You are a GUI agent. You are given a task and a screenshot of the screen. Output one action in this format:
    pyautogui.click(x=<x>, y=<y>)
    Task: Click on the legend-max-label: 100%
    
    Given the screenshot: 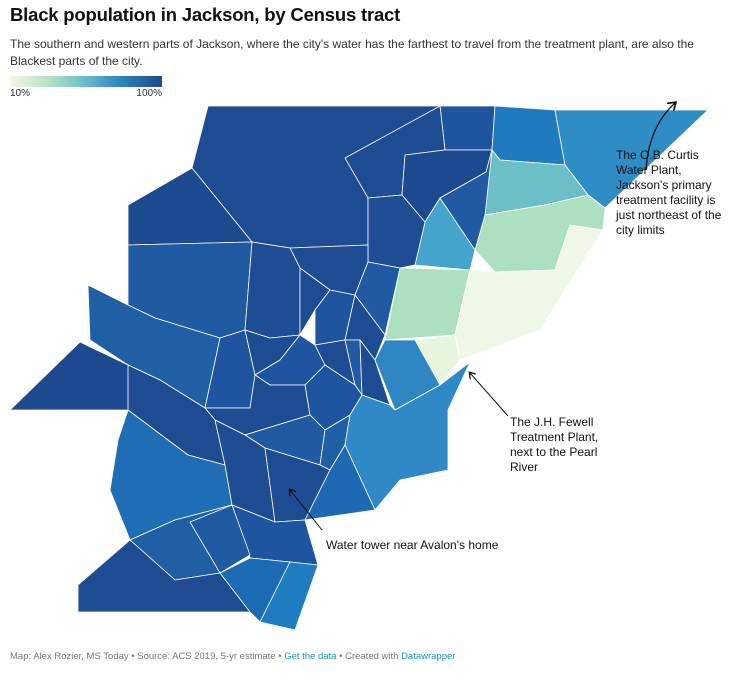 What is the action you would take?
    pyautogui.click(x=149, y=93)
    